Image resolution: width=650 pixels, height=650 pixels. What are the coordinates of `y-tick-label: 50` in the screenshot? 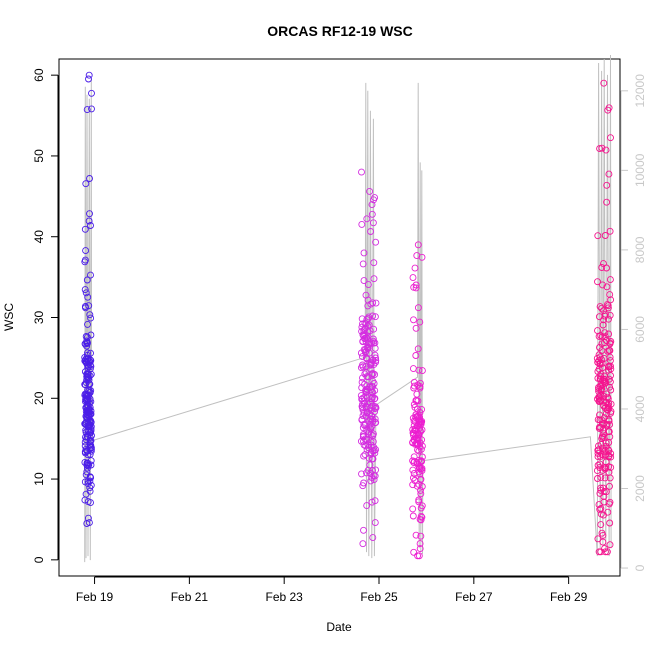 It's located at (39, 156).